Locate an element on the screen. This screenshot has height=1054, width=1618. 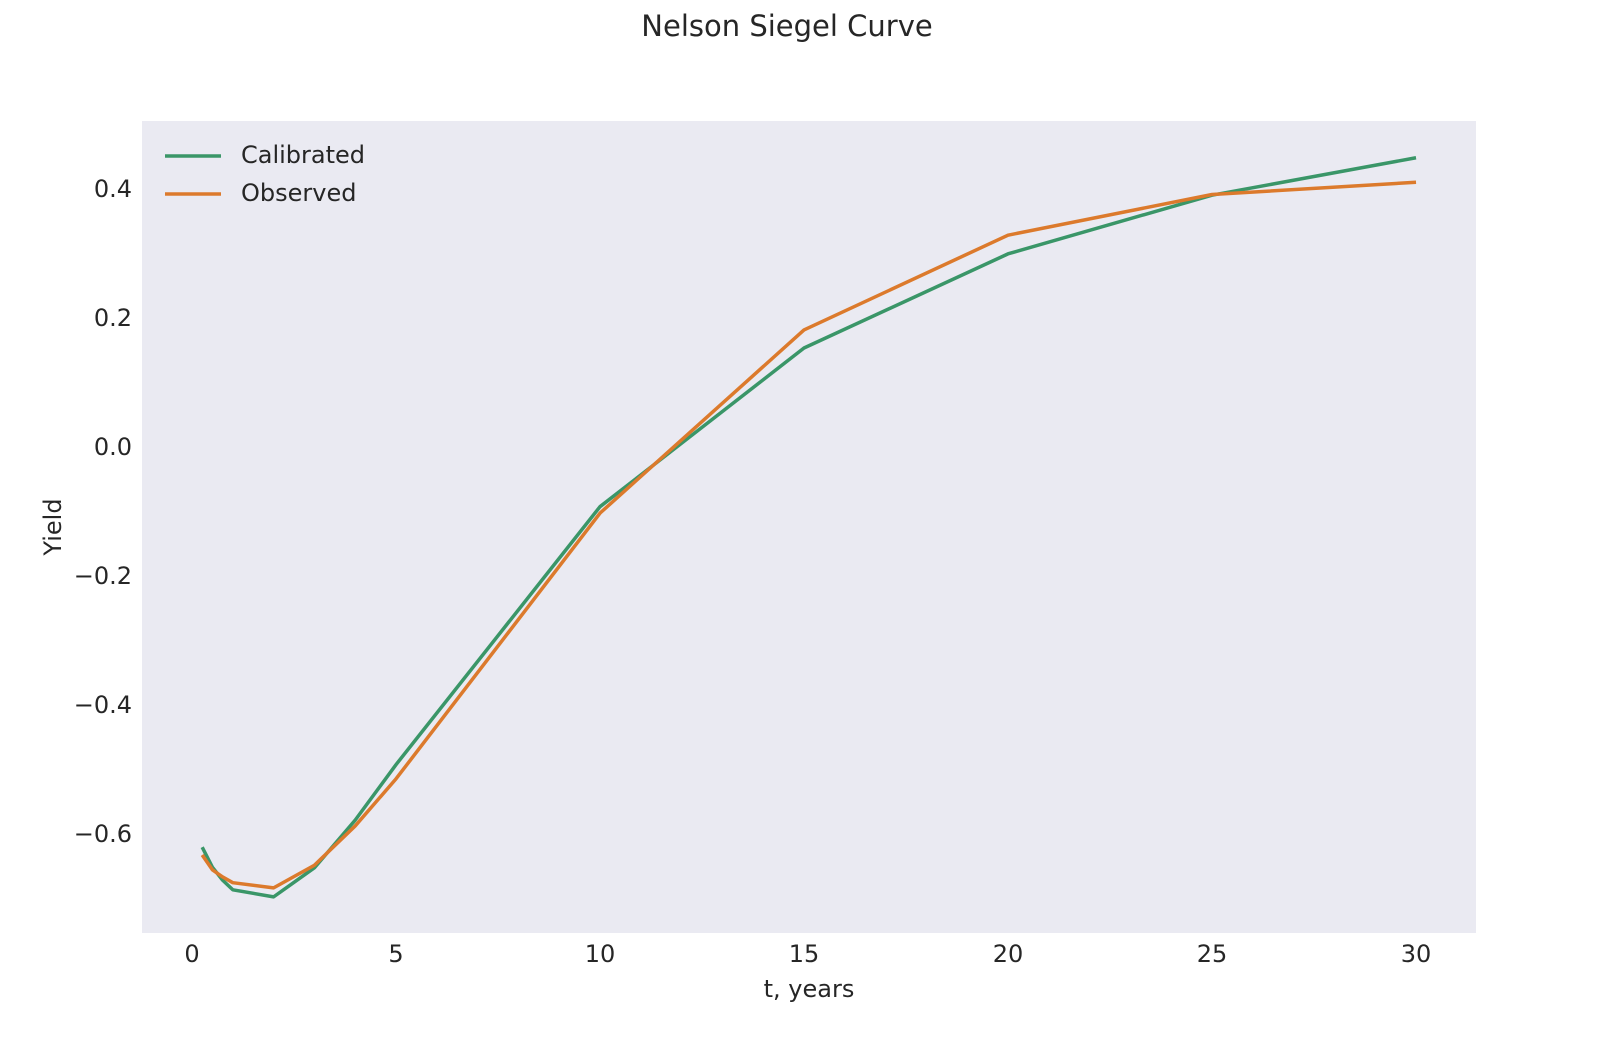
x-tick-label: 0 is located at coordinates (191, 954).